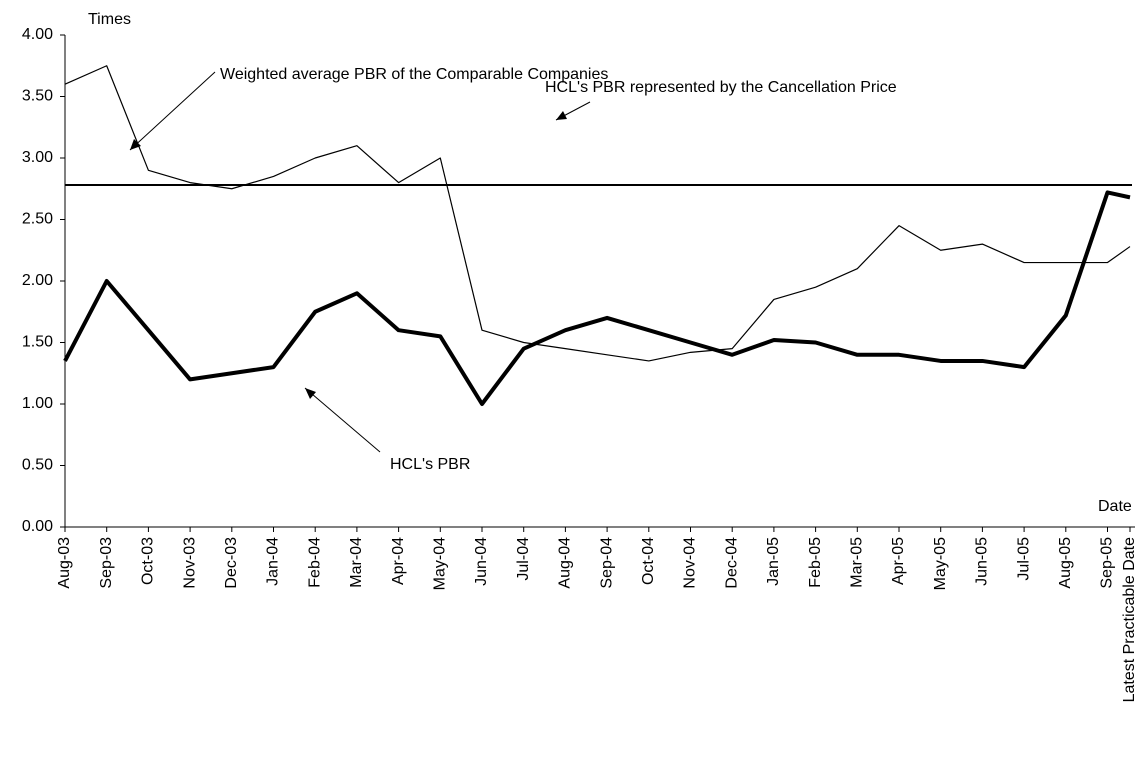 This screenshot has width=1144, height=773. Describe the element at coordinates (231, 563) in the screenshot. I see `x-tick-label: Dec-03` at that location.